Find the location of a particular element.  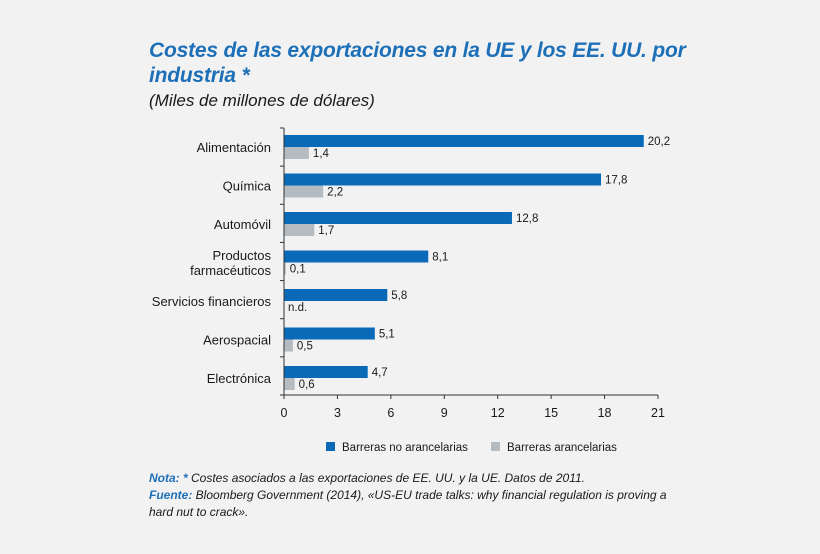

x-tick-label: 12 is located at coordinates (498, 413).